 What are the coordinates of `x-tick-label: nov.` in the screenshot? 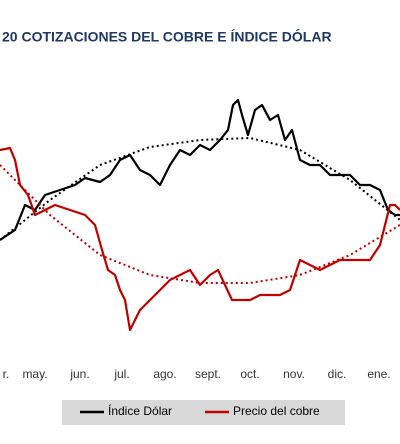 It's located at (294, 374).